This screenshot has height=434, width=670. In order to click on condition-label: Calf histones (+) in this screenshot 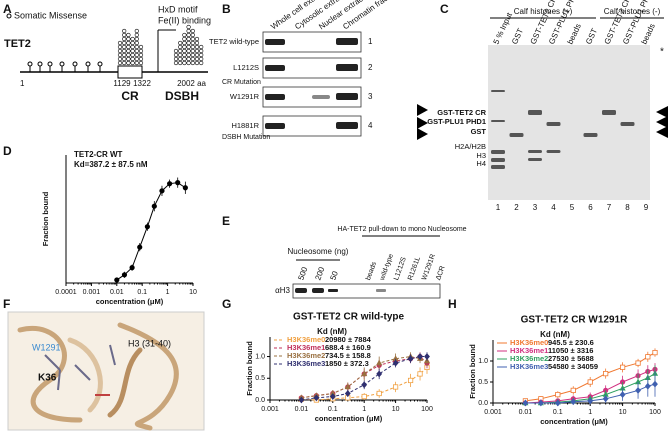, I will do `click(543, 11)`.